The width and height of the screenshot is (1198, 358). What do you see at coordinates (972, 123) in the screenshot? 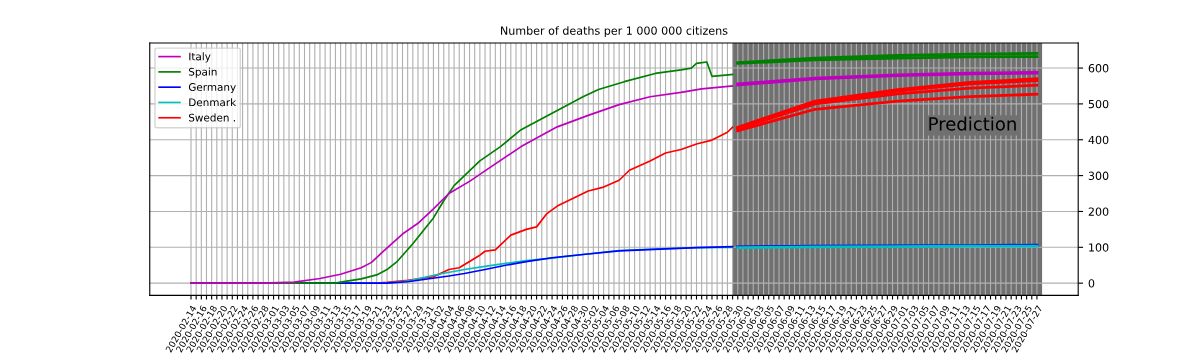
I see `band-label: Prediction` at bounding box center [972, 123].